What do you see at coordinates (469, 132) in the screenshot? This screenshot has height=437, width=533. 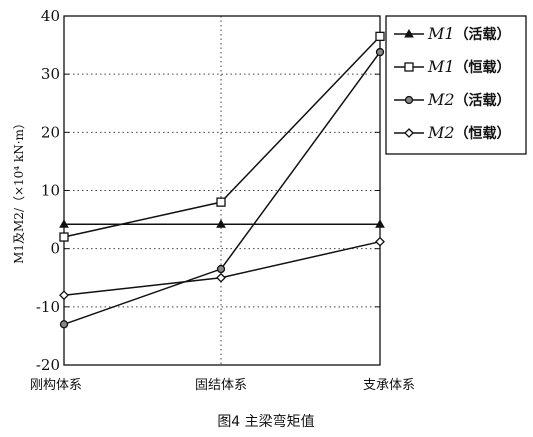 I see `legend-label: M2（恒载）` at bounding box center [469, 132].